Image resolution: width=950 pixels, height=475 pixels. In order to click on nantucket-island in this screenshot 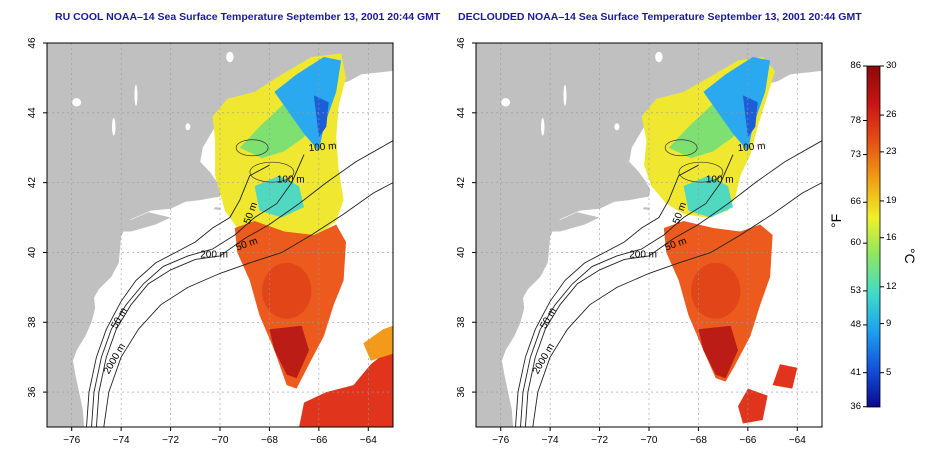, I will do `click(646, 208)`.